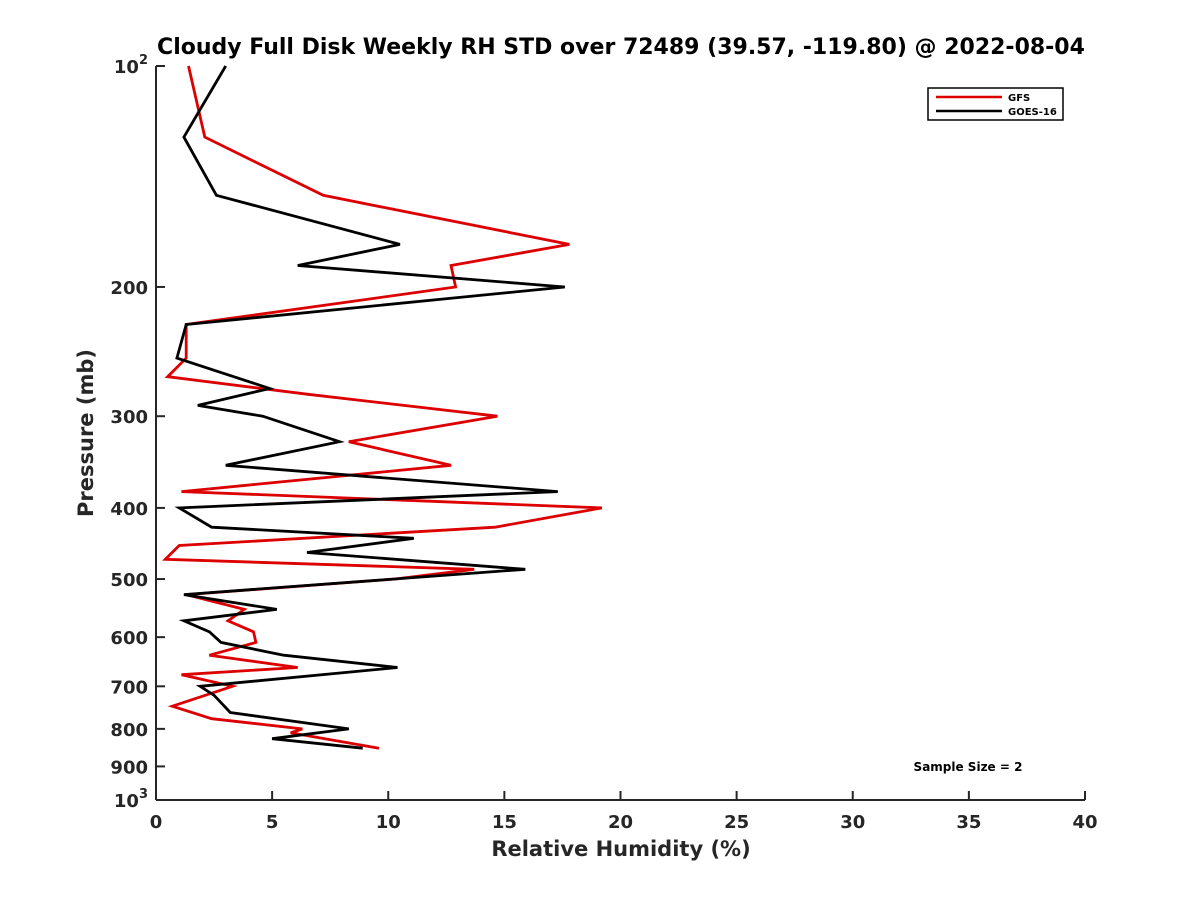 This screenshot has height=900, width=1200. Describe the element at coordinates (272, 822) in the screenshot. I see `x-tick-label: 5` at that location.